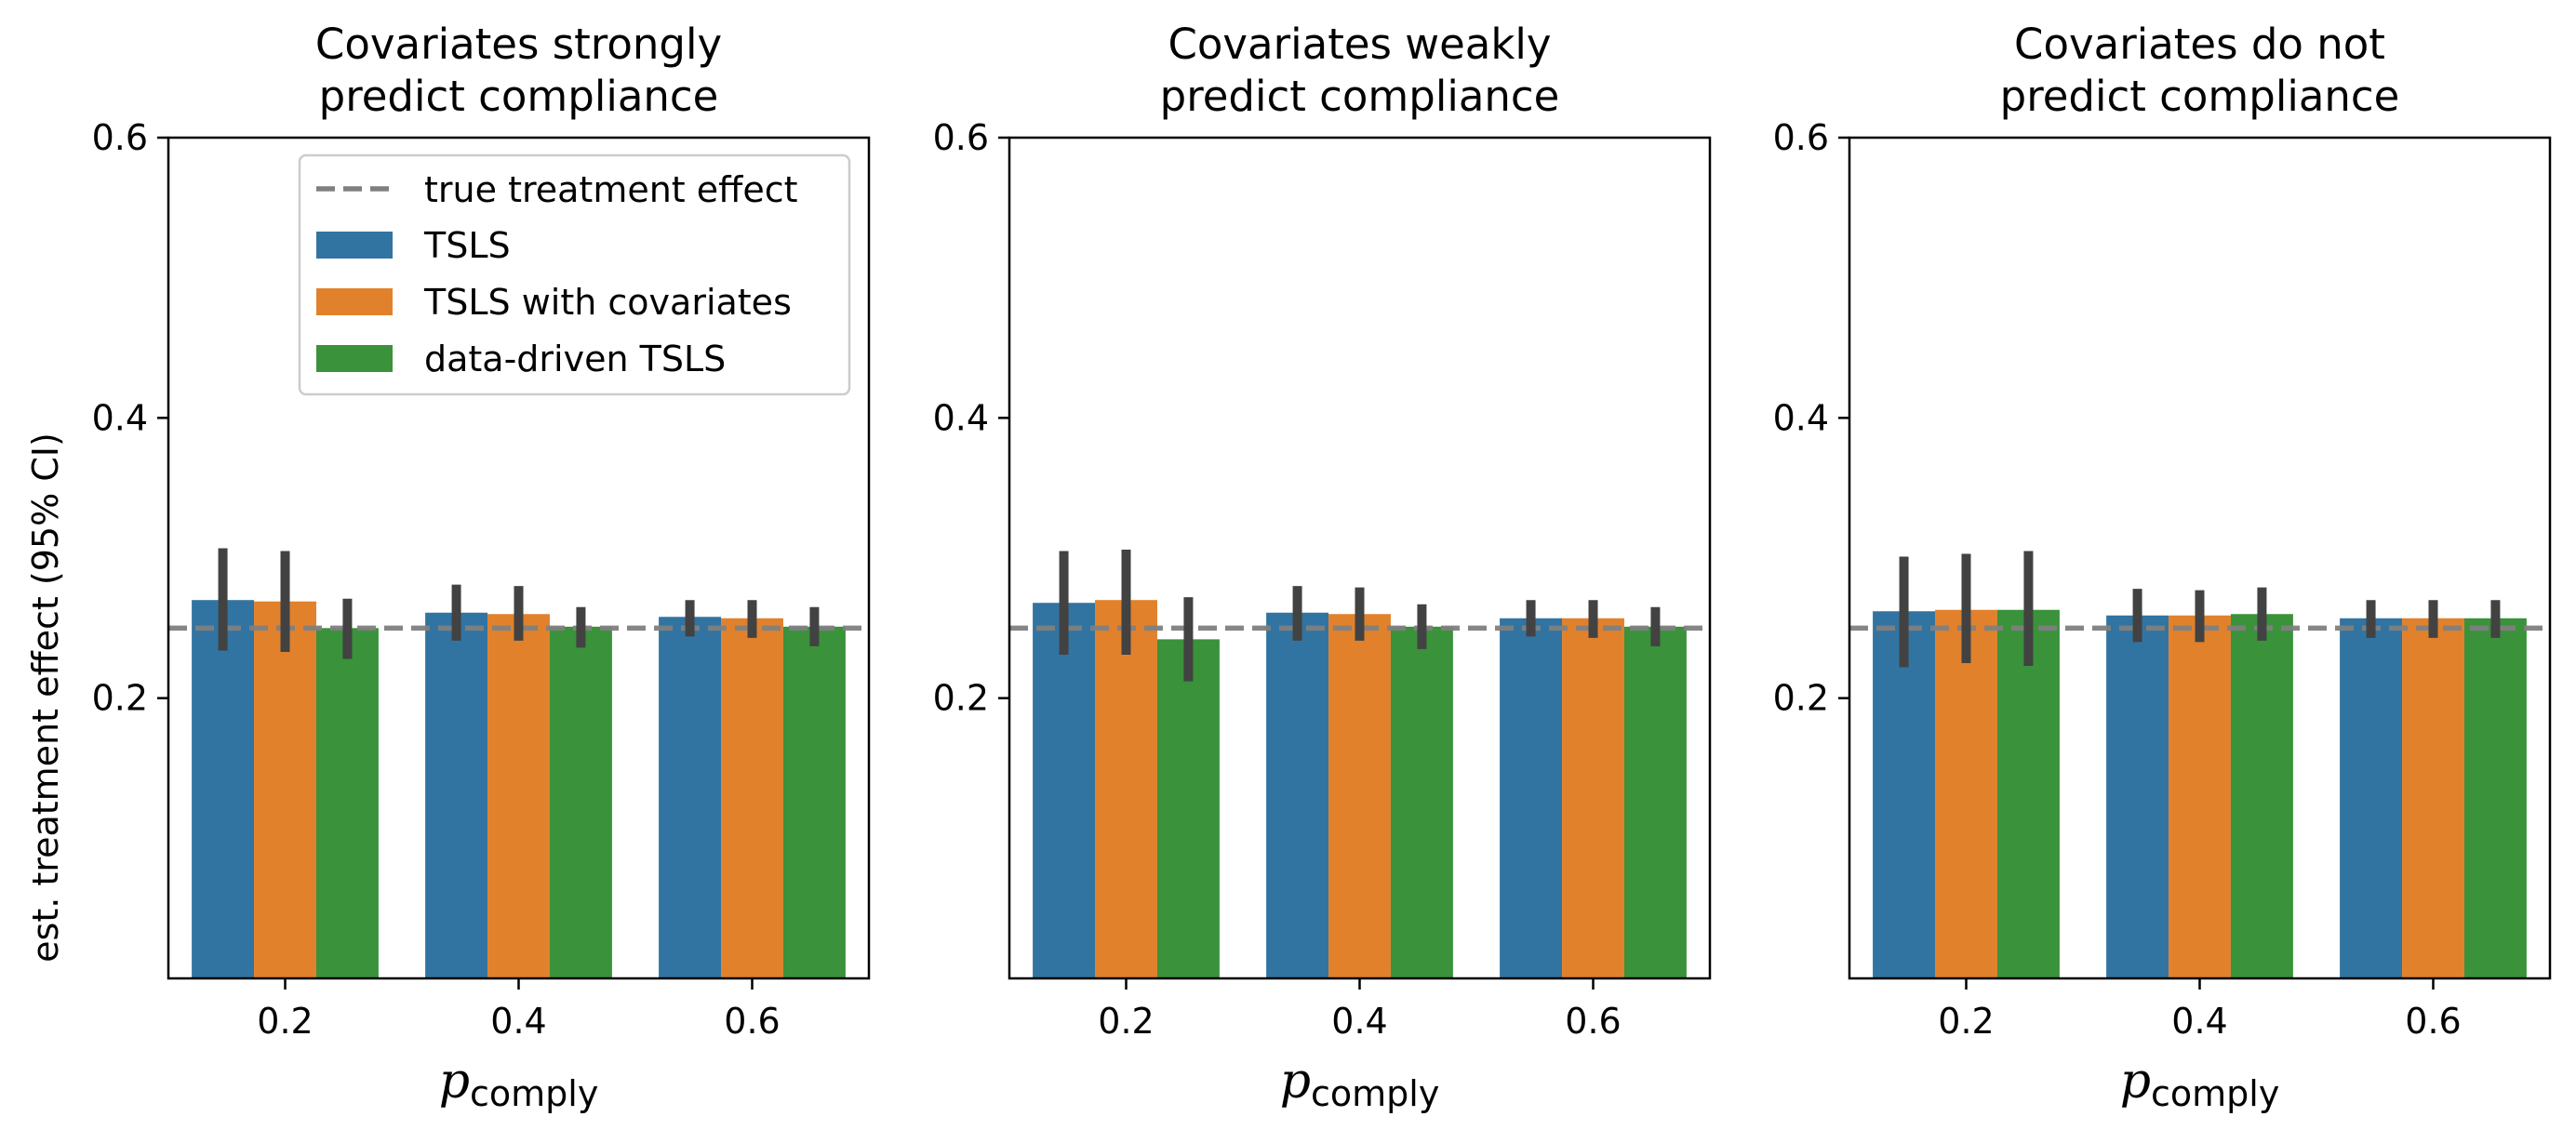 The height and width of the screenshot is (1143, 2576). What do you see at coordinates (45, 697) in the screenshot?
I see `y-axis-label: est. treatment effect (95% CI)` at bounding box center [45, 697].